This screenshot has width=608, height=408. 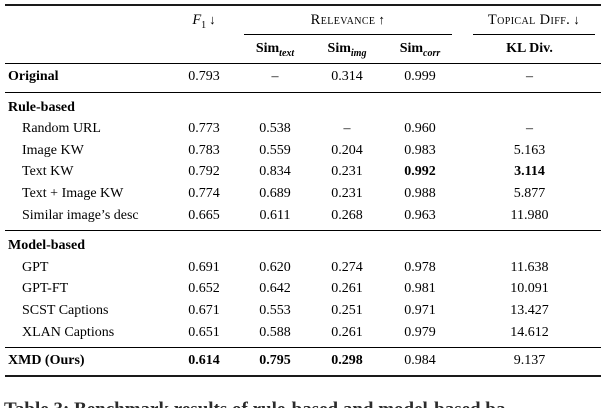 What do you see at coordinates (53, 150) in the screenshot?
I see `row-label: Image KW` at bounding box center [53, 150].